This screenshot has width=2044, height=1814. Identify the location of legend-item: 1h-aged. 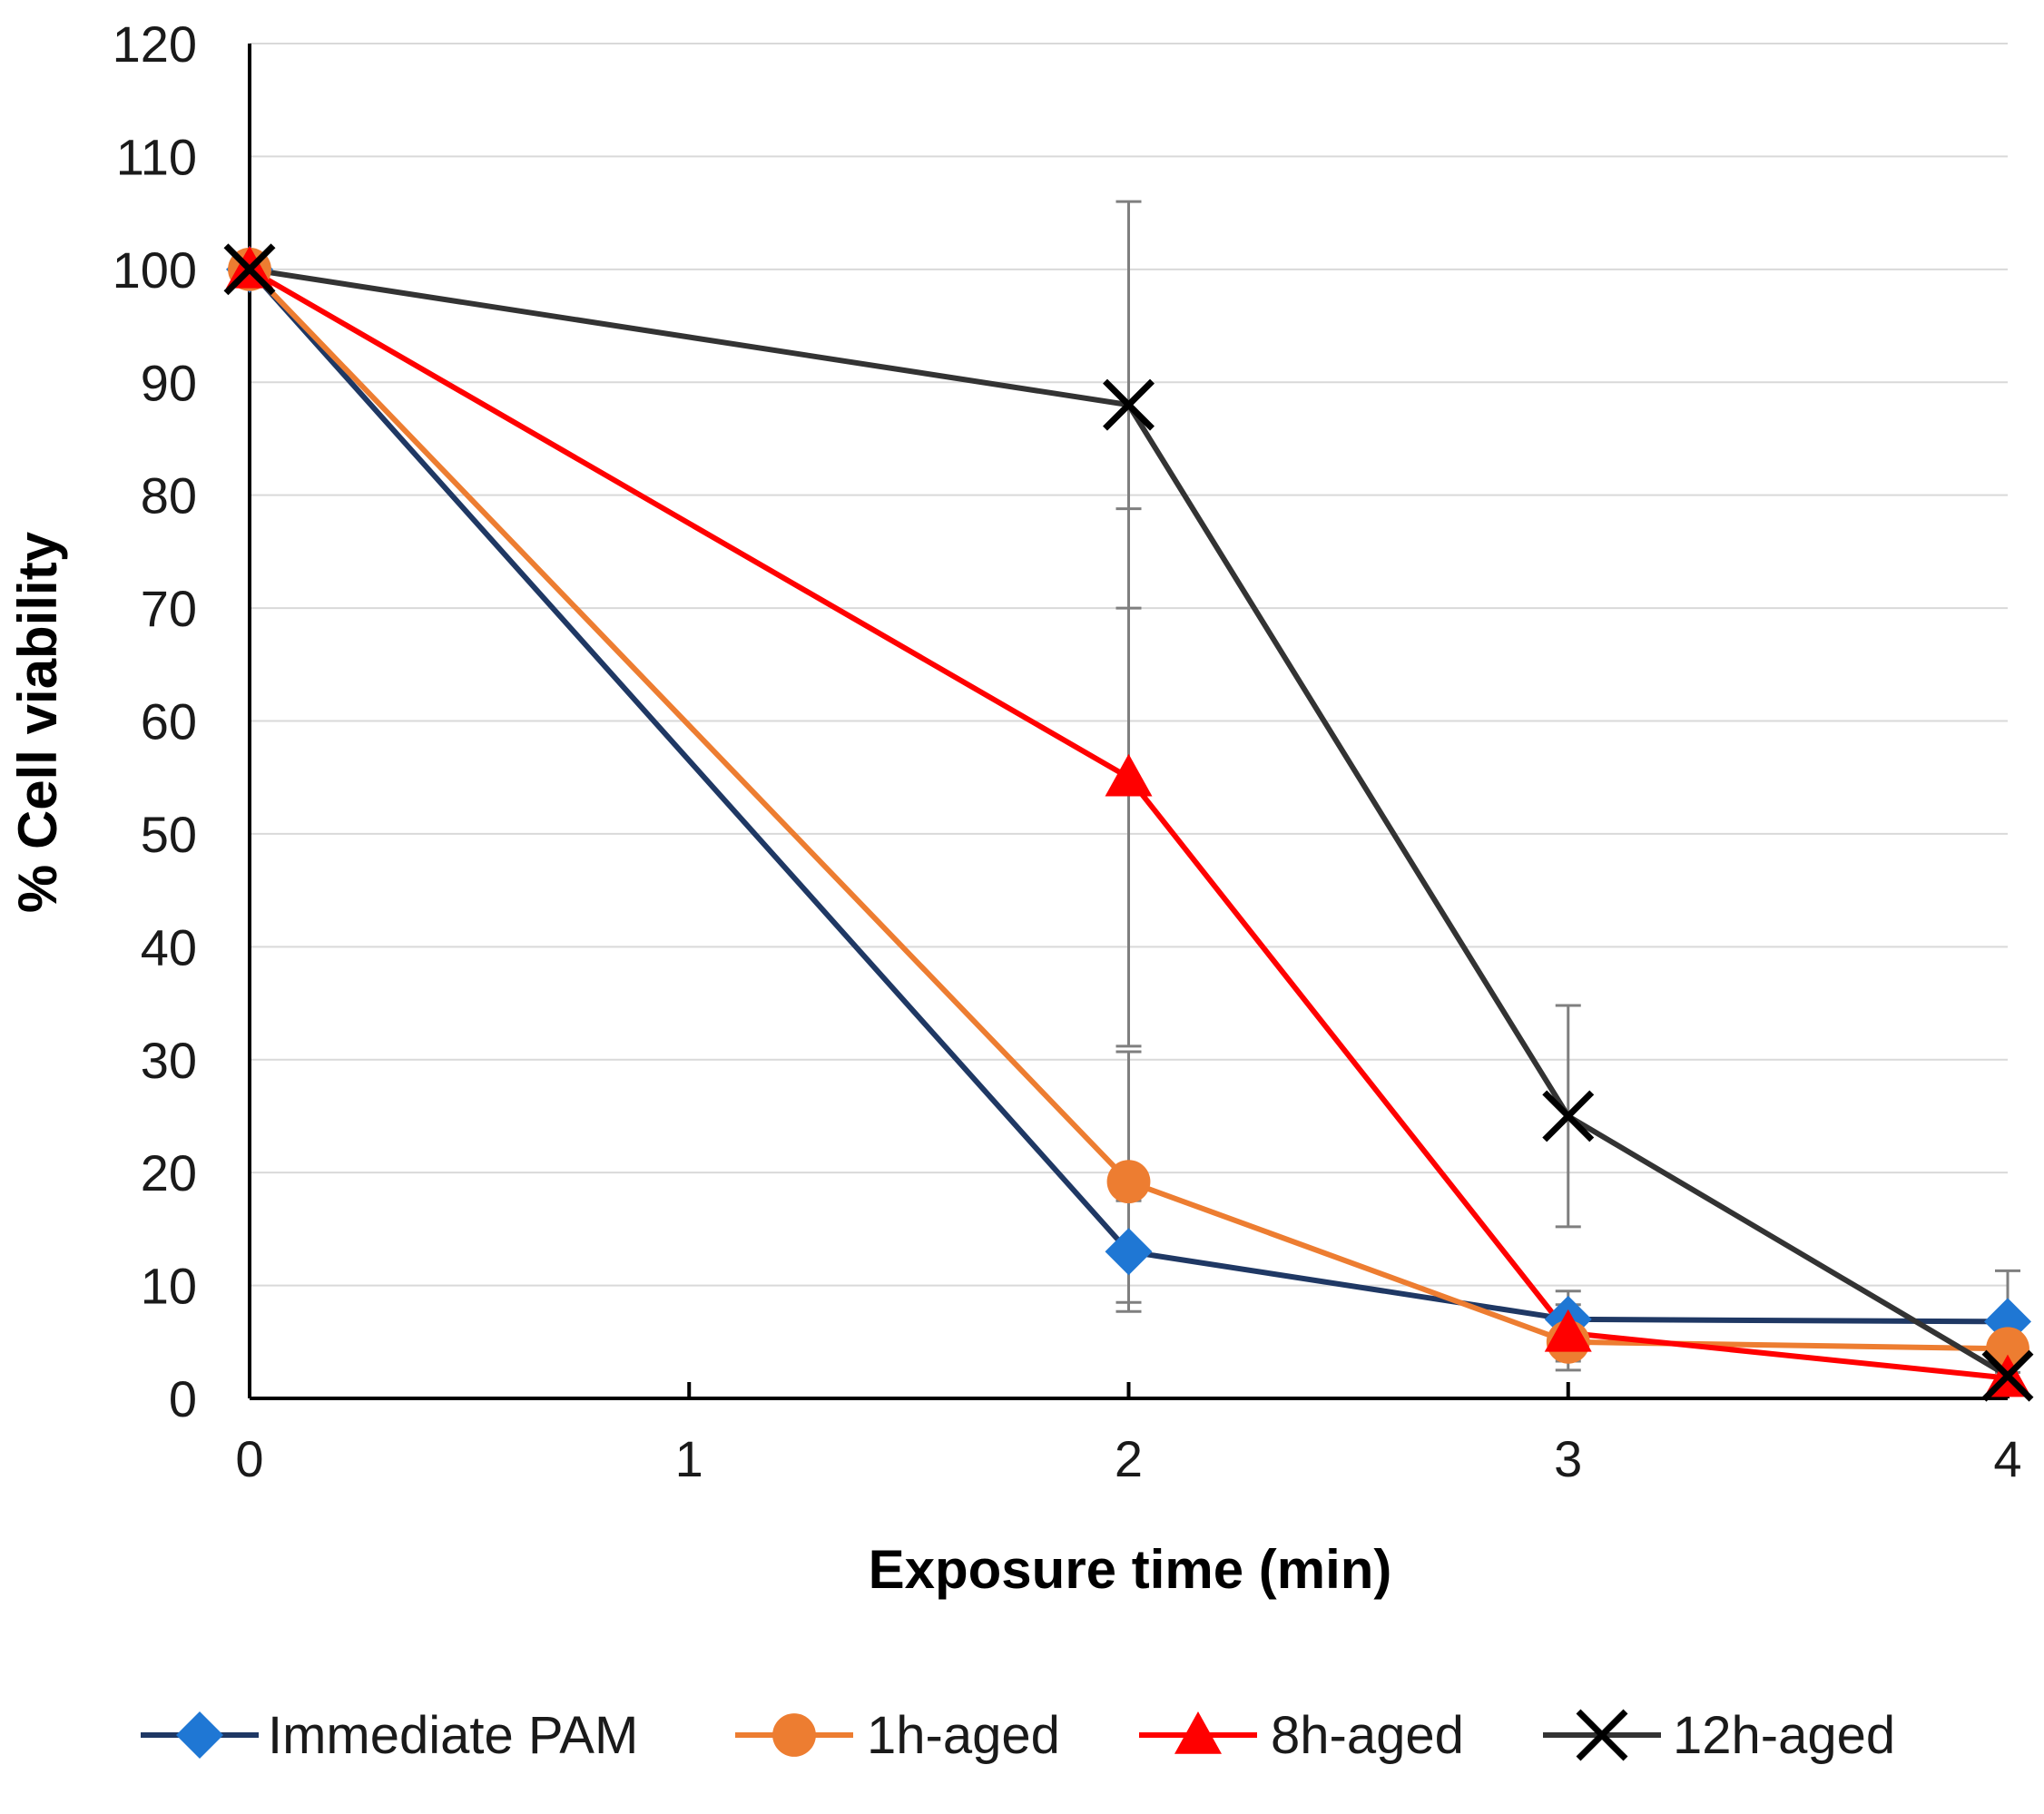
(897, 1735).